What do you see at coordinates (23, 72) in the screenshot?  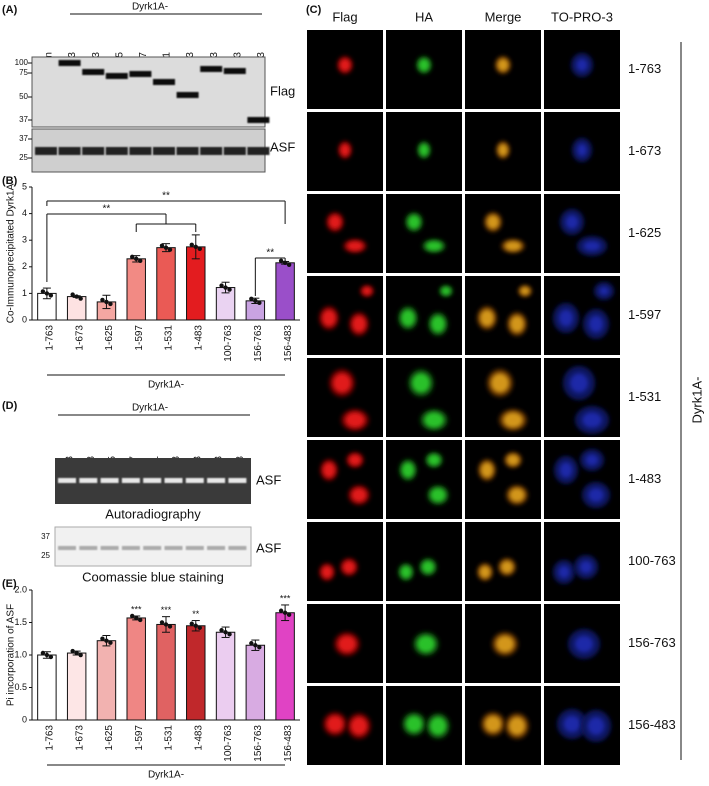 I see `label: 75` at bounding box center [23, 72].